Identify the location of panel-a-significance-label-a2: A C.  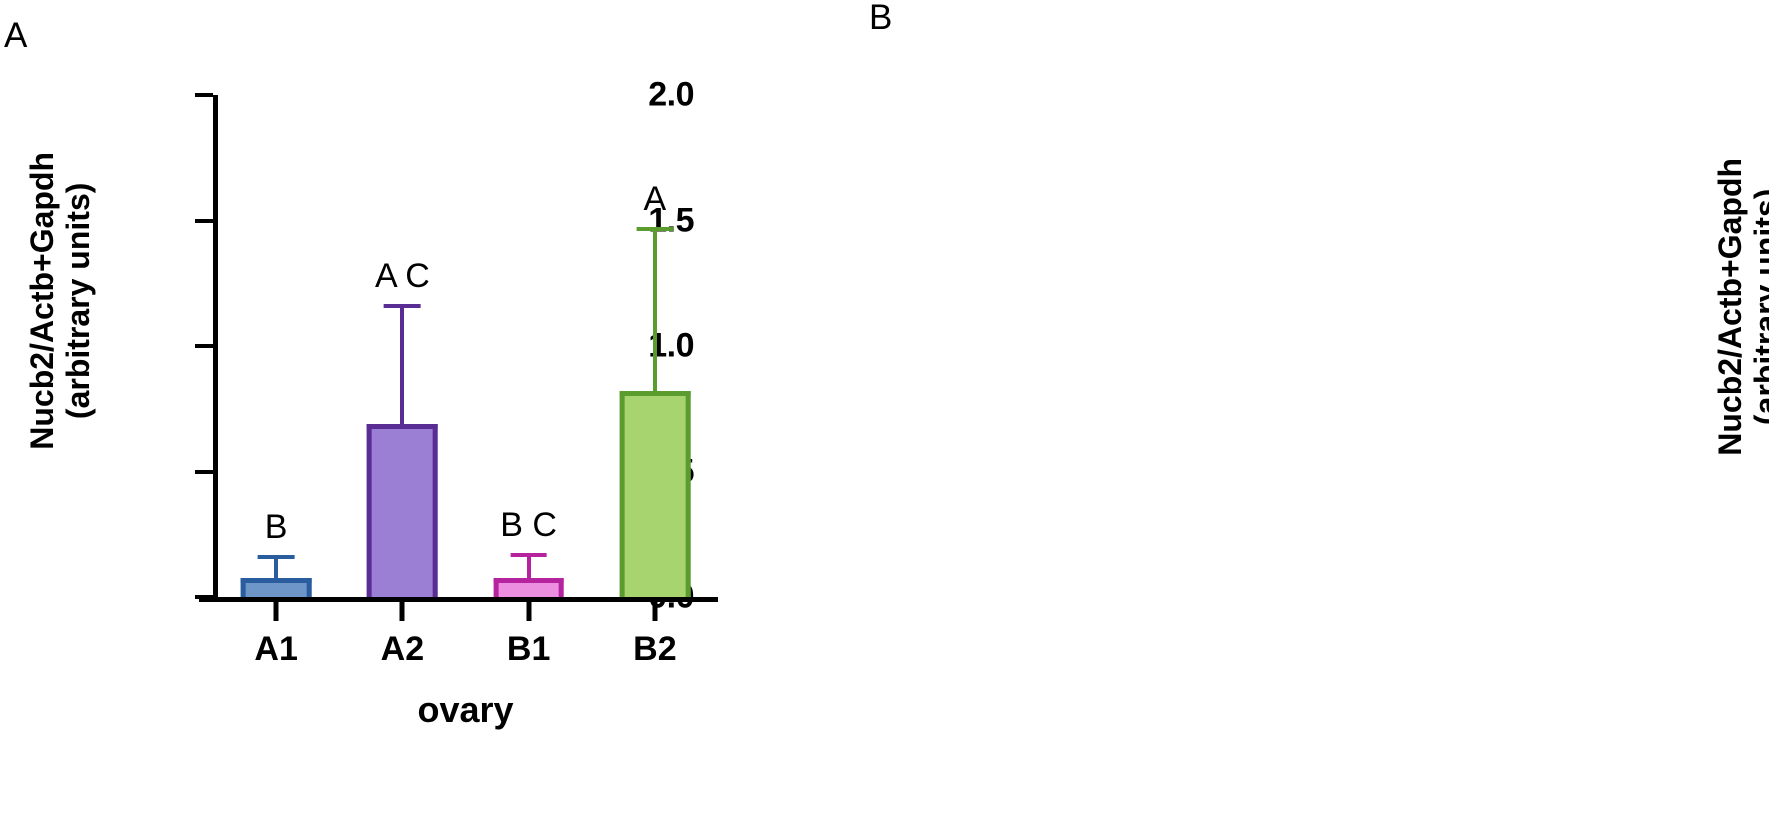
(402, 276).